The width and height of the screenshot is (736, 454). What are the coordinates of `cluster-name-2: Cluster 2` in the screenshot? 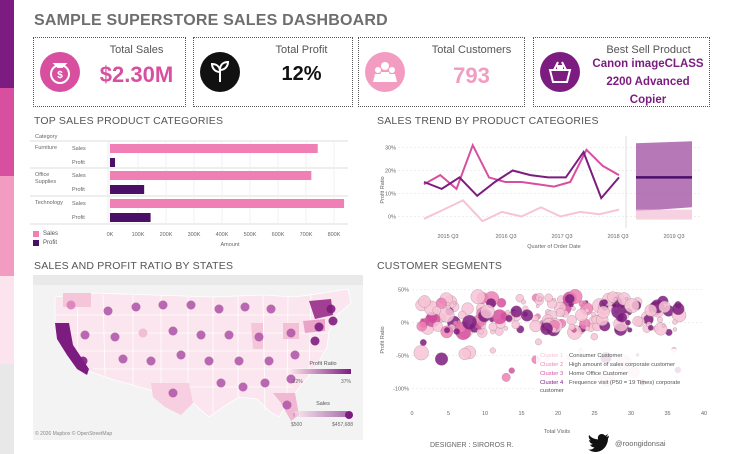 It's located at (551, 365).